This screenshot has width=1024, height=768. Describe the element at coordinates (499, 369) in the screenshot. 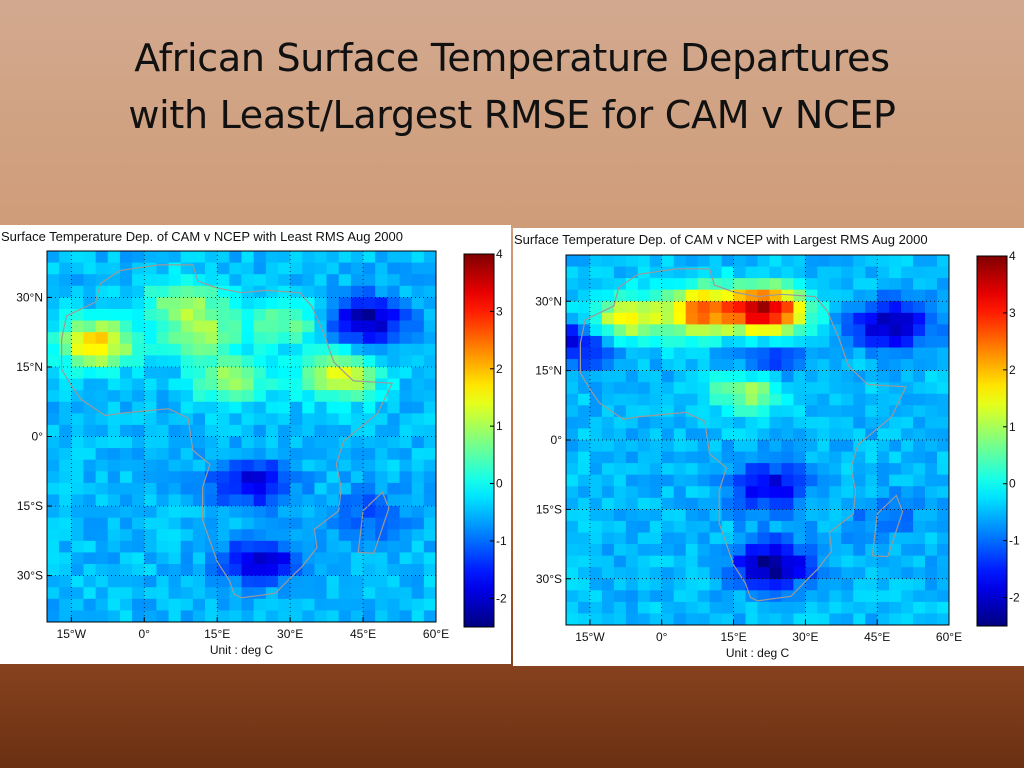

I see `colorbar-tick-label: 2` at that location.